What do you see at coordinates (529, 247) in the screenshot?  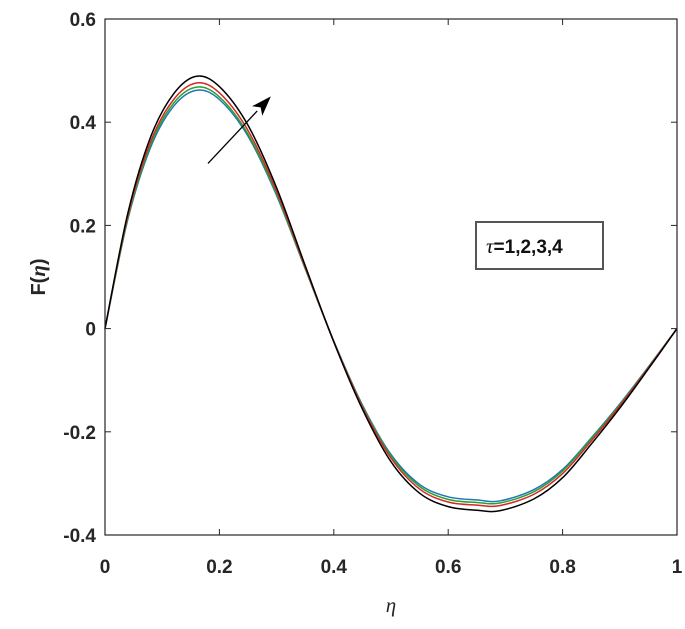 I see `annotation-values: =1,2,3,4` at bounding box center [529, 247].